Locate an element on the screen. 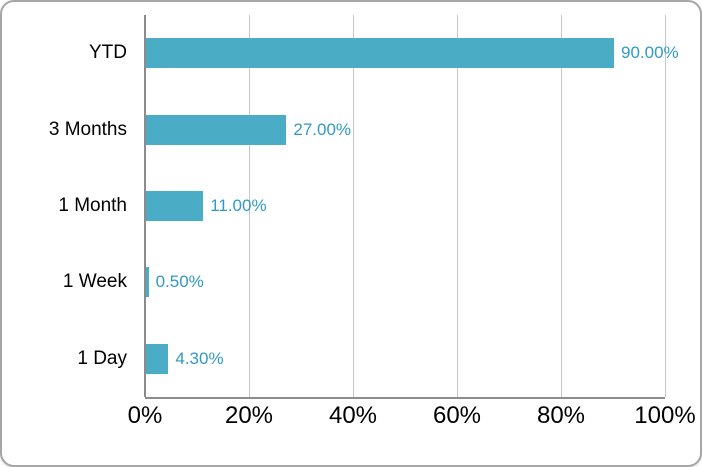 The image size is (702, 467). x-tick-label: 80% is located at coordinates (561, 415).